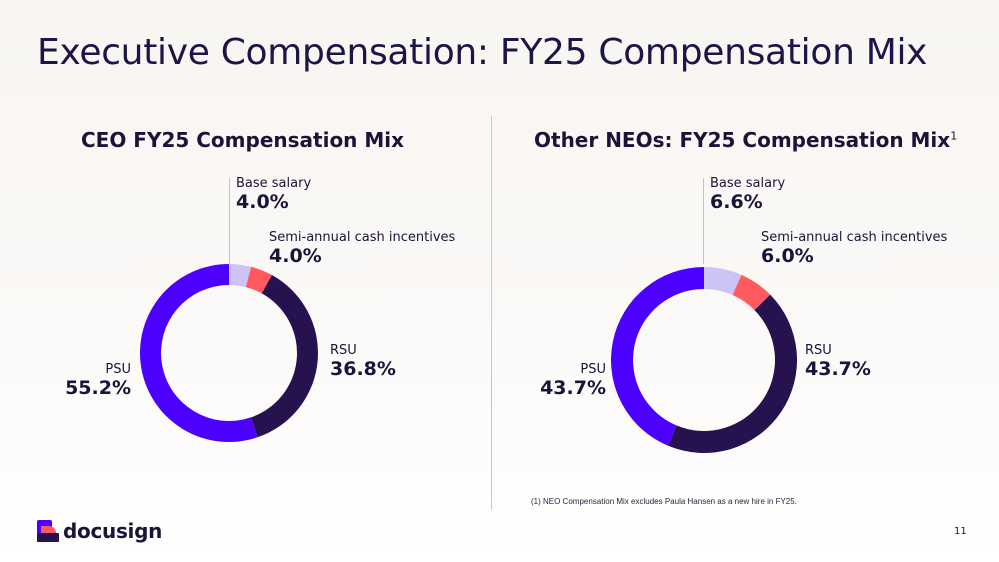  I want to click on neo-base-salary-name: Base salary, so click(748, 183).